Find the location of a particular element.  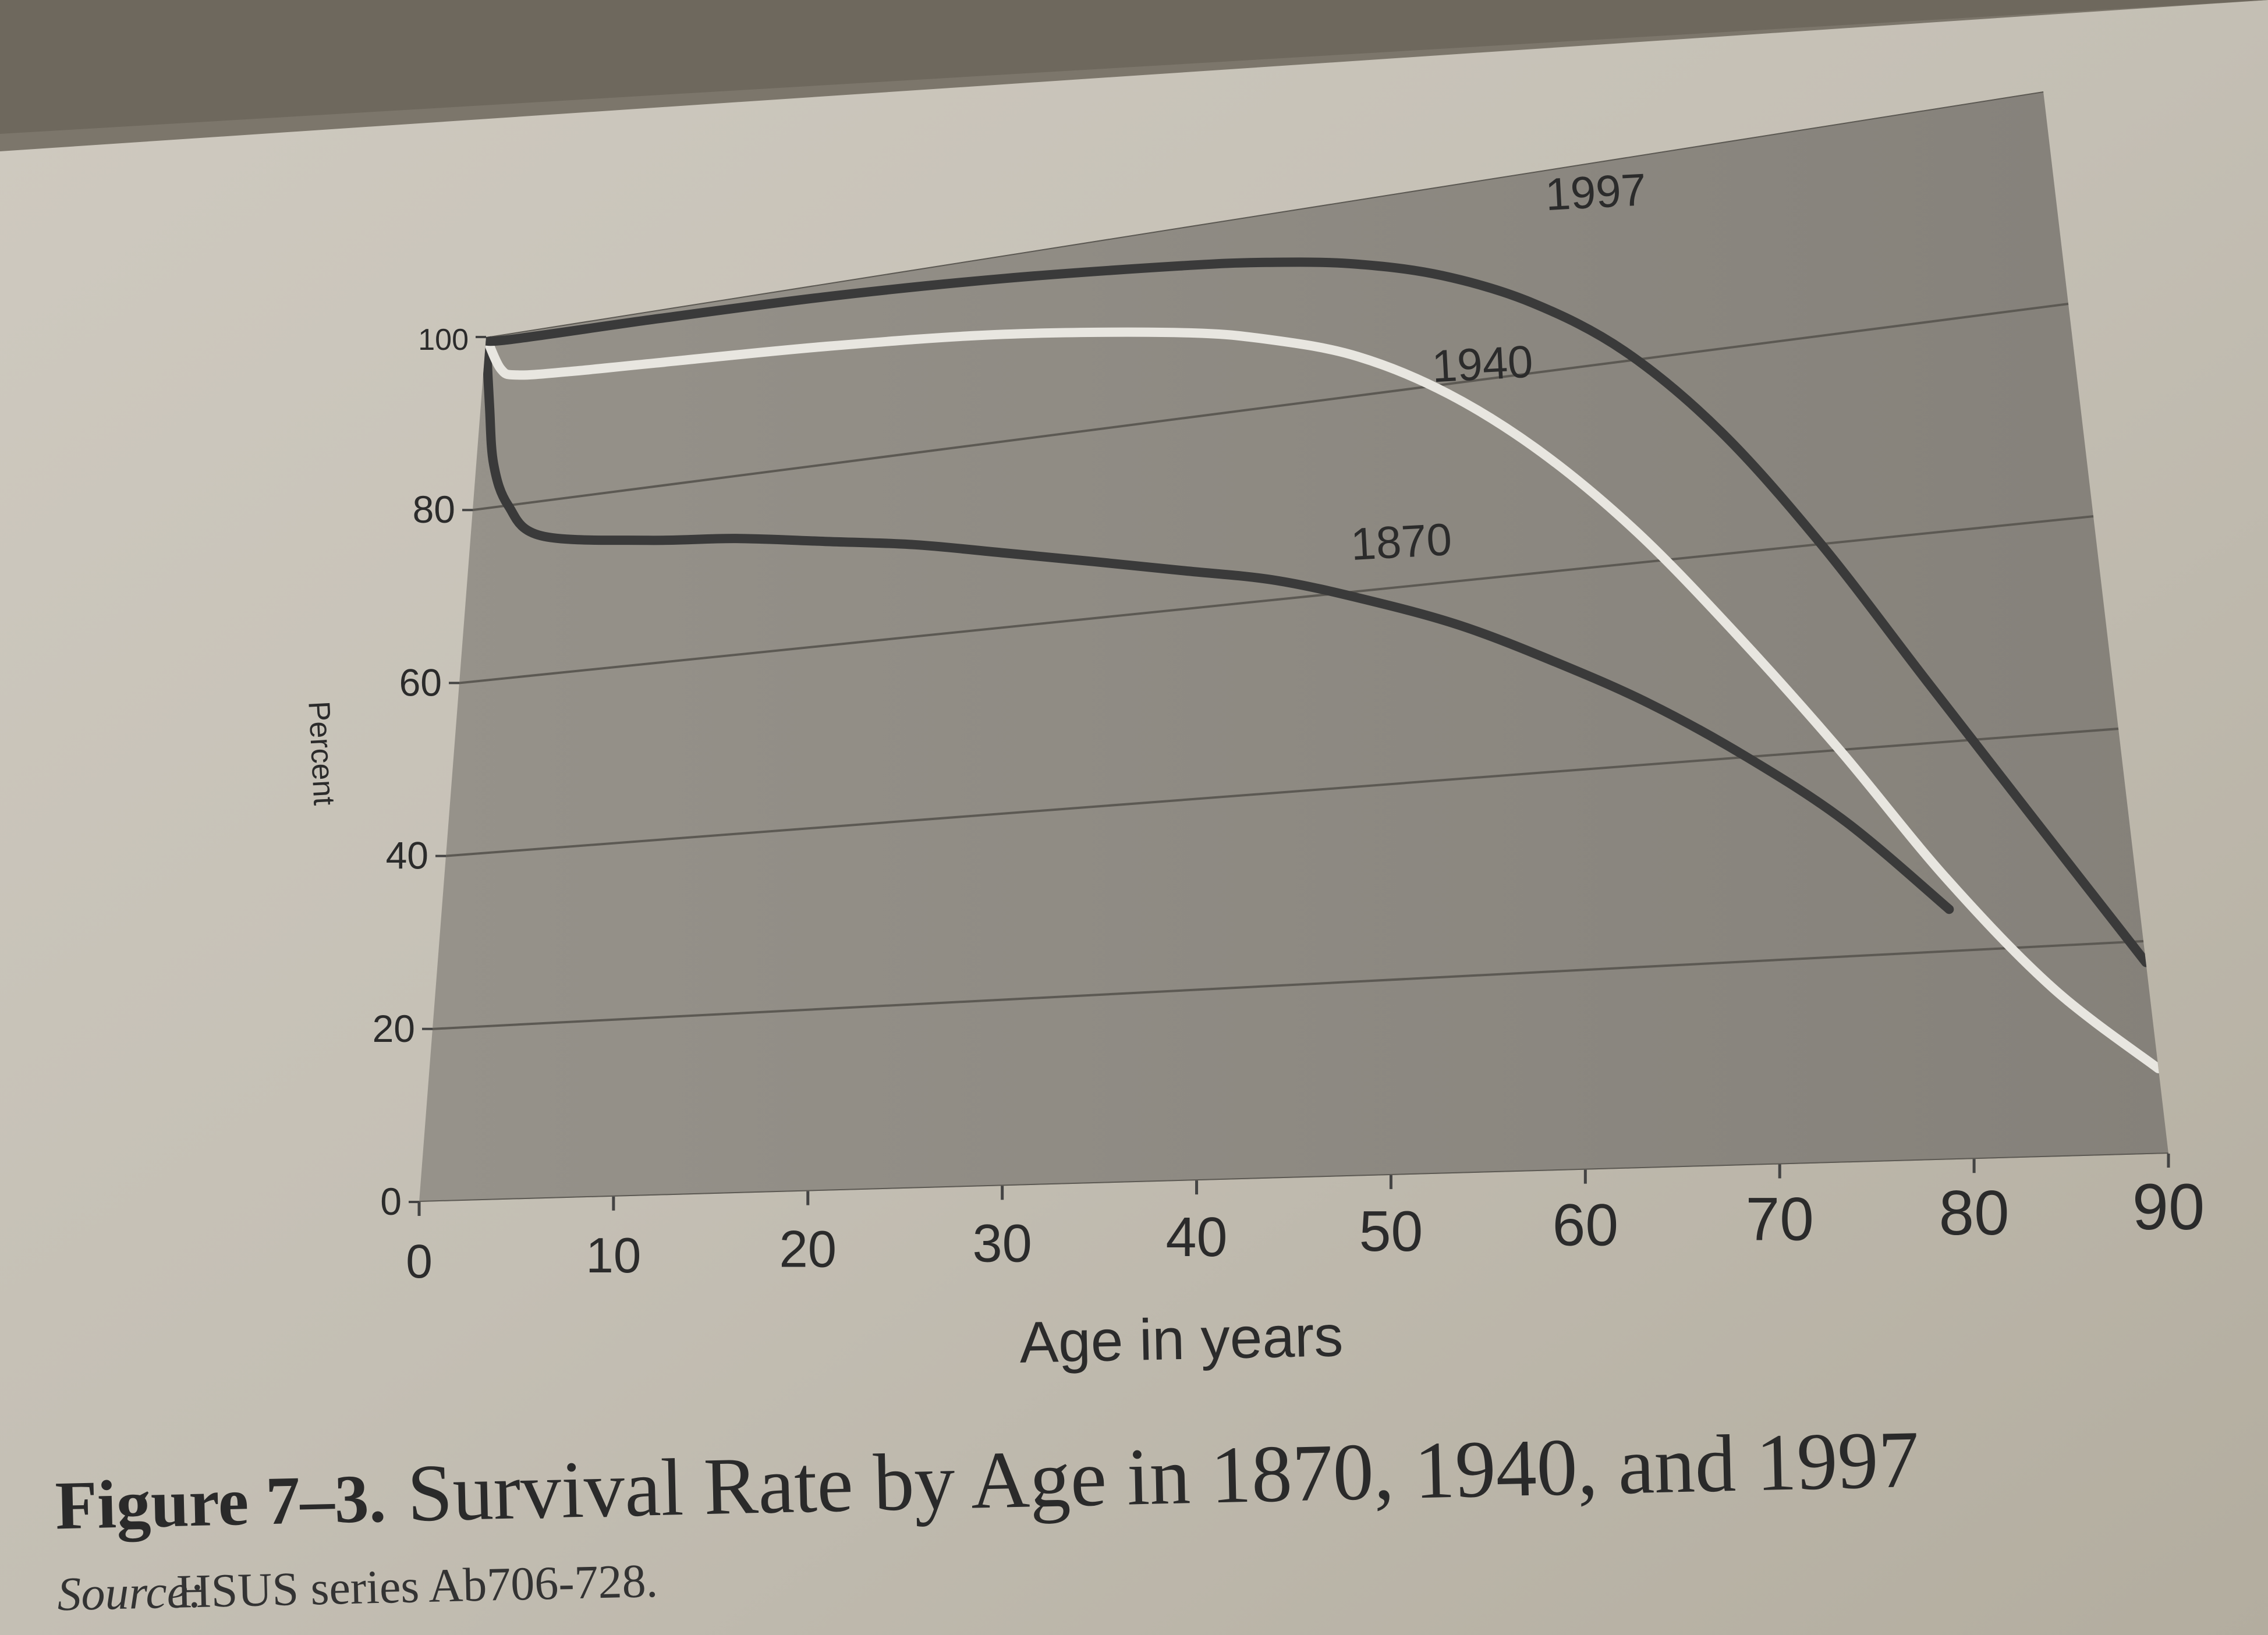

x-tick-label-20: 20 is located at coordinates (808, 1249).